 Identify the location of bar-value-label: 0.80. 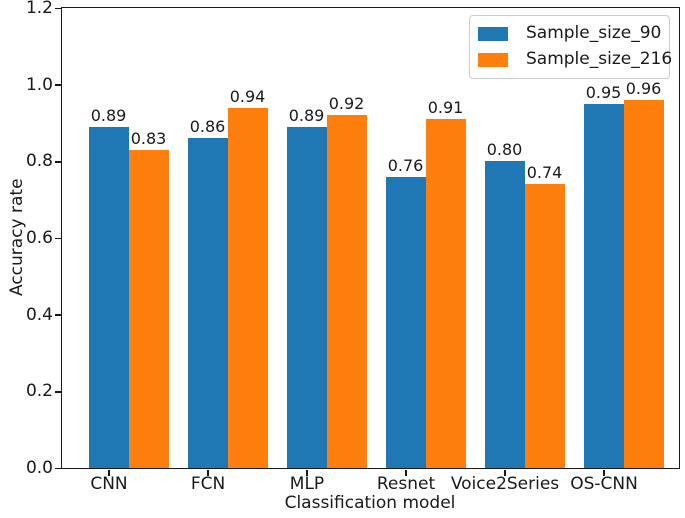
(504, 150).